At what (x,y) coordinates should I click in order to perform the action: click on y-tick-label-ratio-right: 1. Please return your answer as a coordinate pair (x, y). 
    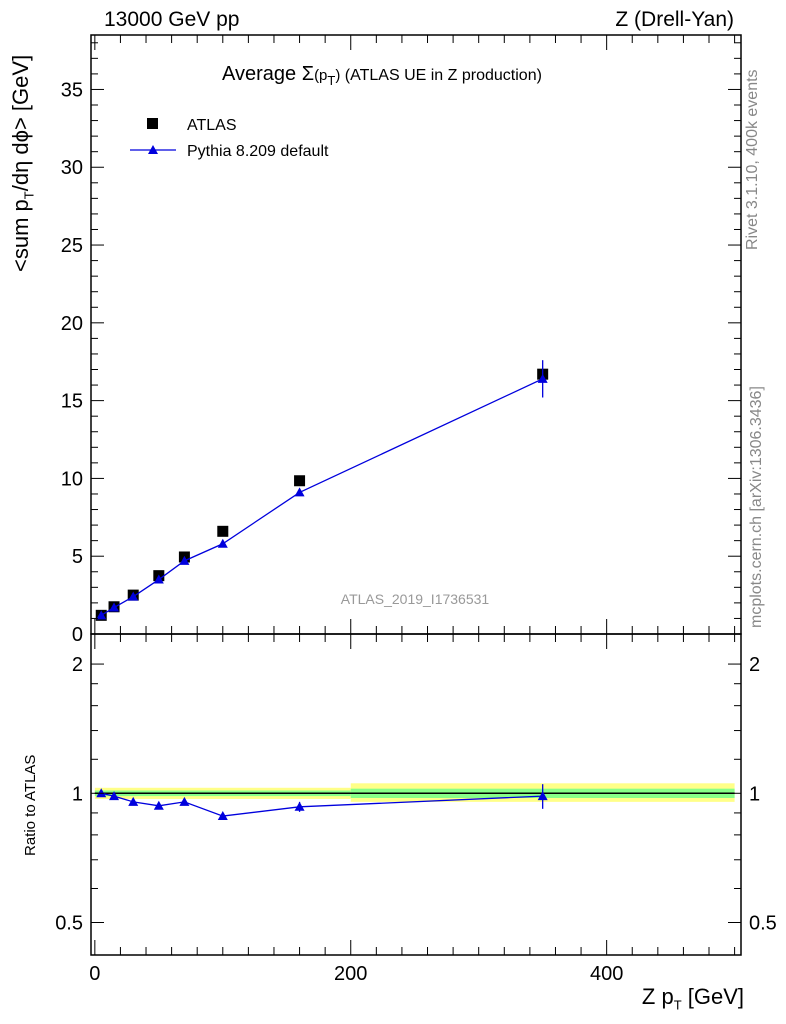
    Looking at the image, I should click on (754, 794).